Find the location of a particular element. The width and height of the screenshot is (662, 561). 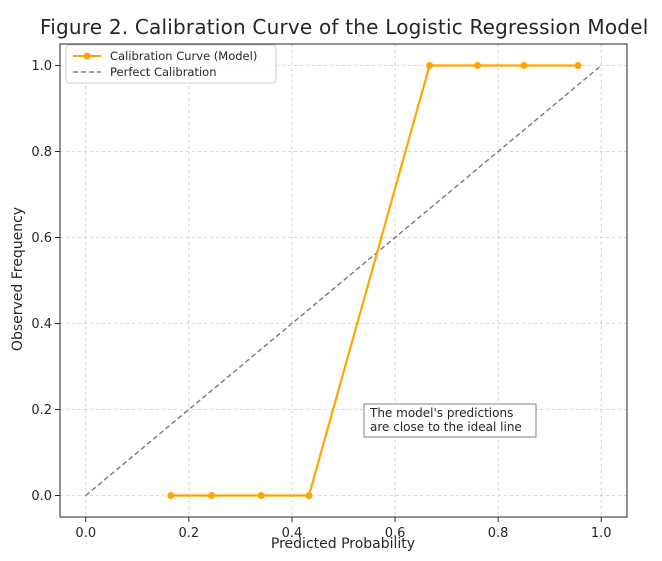

annotation-line-2: are close to the ideal line is located at coordinates (446, 427).